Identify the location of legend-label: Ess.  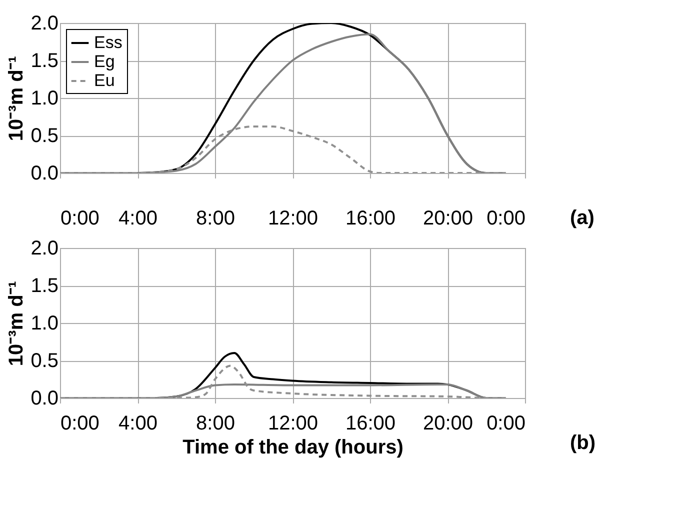
(108, 42).